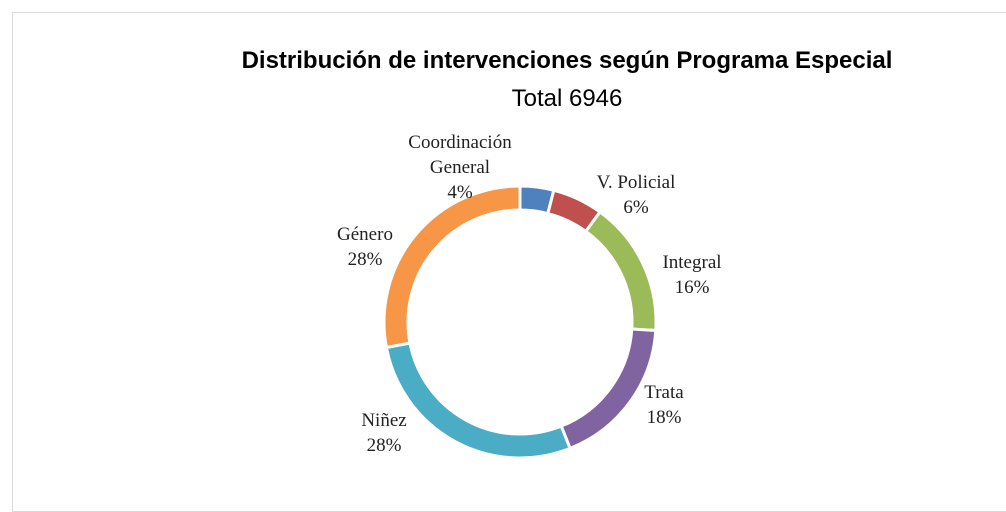 The image size is (1006, 512). What do you see at coordinates (664, 392) in the screenshot?
I see `category-label: Trata` at bounding box center [664, 392].